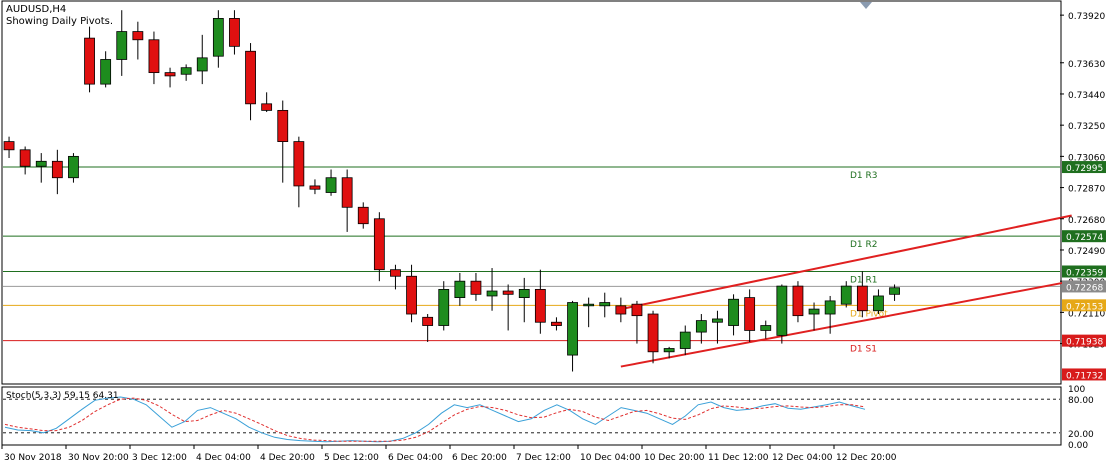 Image resolution: width=1119 pixels, height=470 pixels. Describe the element at coordinates (36, 9) in the screenshot. I see `chart-symbol-title: AUDUSD,H4` at that location.